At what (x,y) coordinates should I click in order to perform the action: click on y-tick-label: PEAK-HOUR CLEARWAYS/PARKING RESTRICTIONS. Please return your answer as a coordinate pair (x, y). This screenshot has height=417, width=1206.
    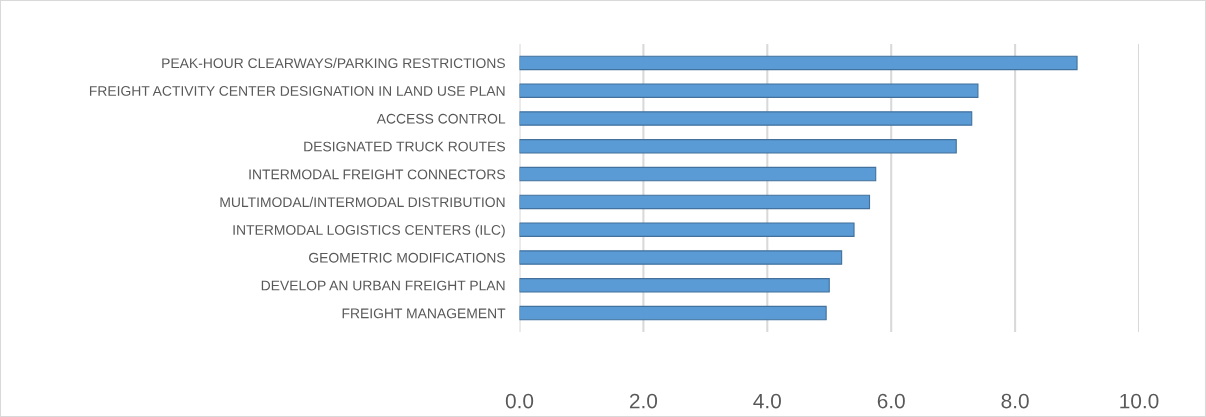
    Looking at the image, I should click on (333, 63).